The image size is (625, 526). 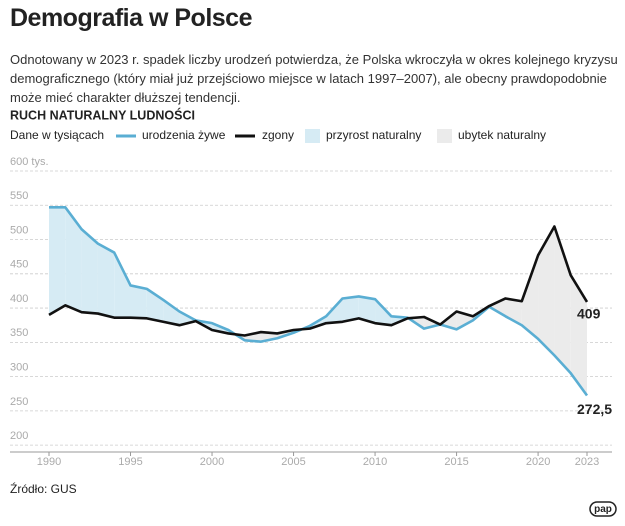 I want to click on y-tick-label: 400, so click(x=19, y=299).